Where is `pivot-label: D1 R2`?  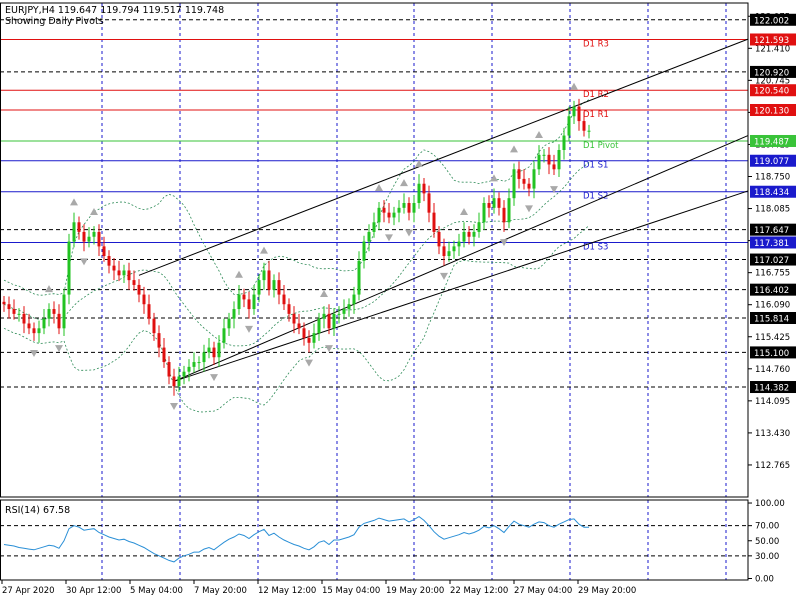
pivot-label: D1 R2 is located at coordinates (596, 95).